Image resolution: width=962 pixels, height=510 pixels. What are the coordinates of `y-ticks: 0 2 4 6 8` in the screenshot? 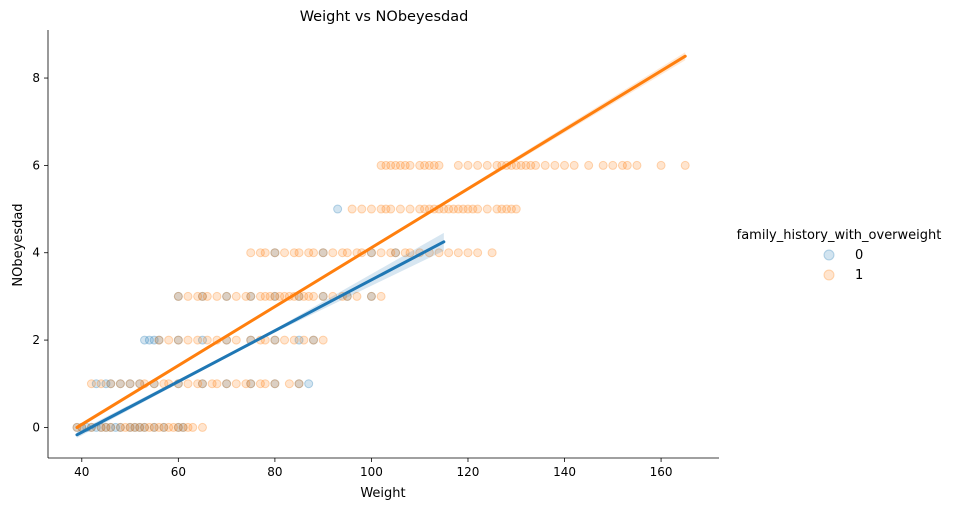 It's located at (40, 252).